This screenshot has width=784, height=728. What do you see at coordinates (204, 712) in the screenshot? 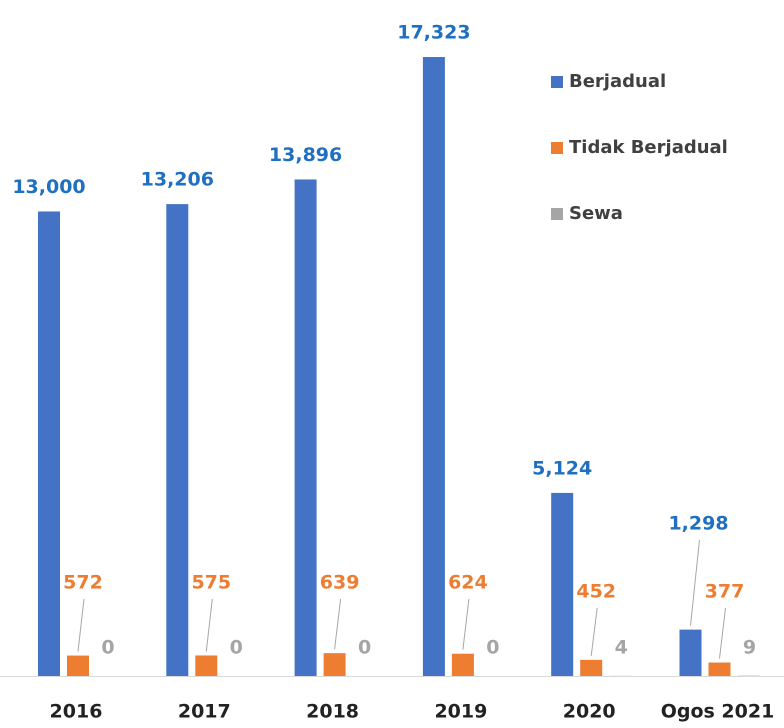
I see `x-tick-label: 2017` at bounding box center [204, 712].